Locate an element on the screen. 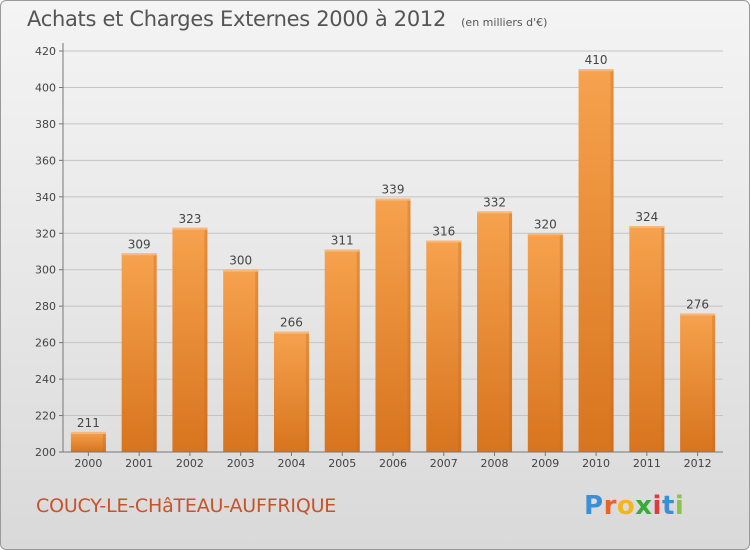 Image resolution: width=750 pixels, height=550 pixels. x-tick-label: 2001 is located at coordinates (139, 463).